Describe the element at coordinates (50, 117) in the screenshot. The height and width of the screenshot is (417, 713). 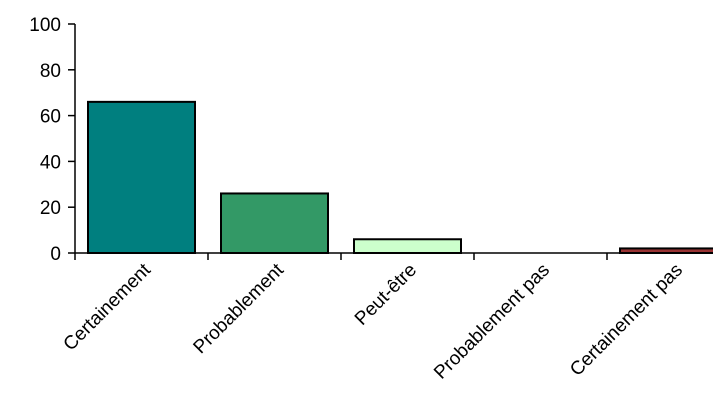
I see `y-tick-label: 60` at that location.